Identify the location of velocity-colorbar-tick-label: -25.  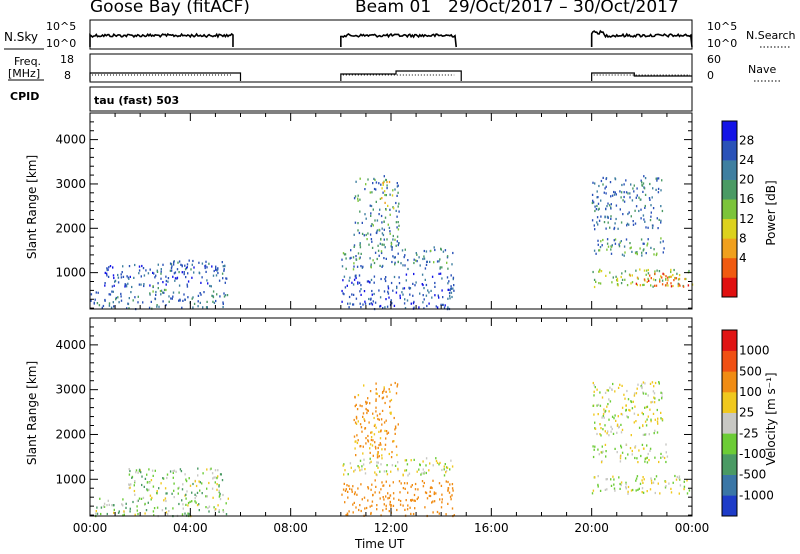
(749, 433).